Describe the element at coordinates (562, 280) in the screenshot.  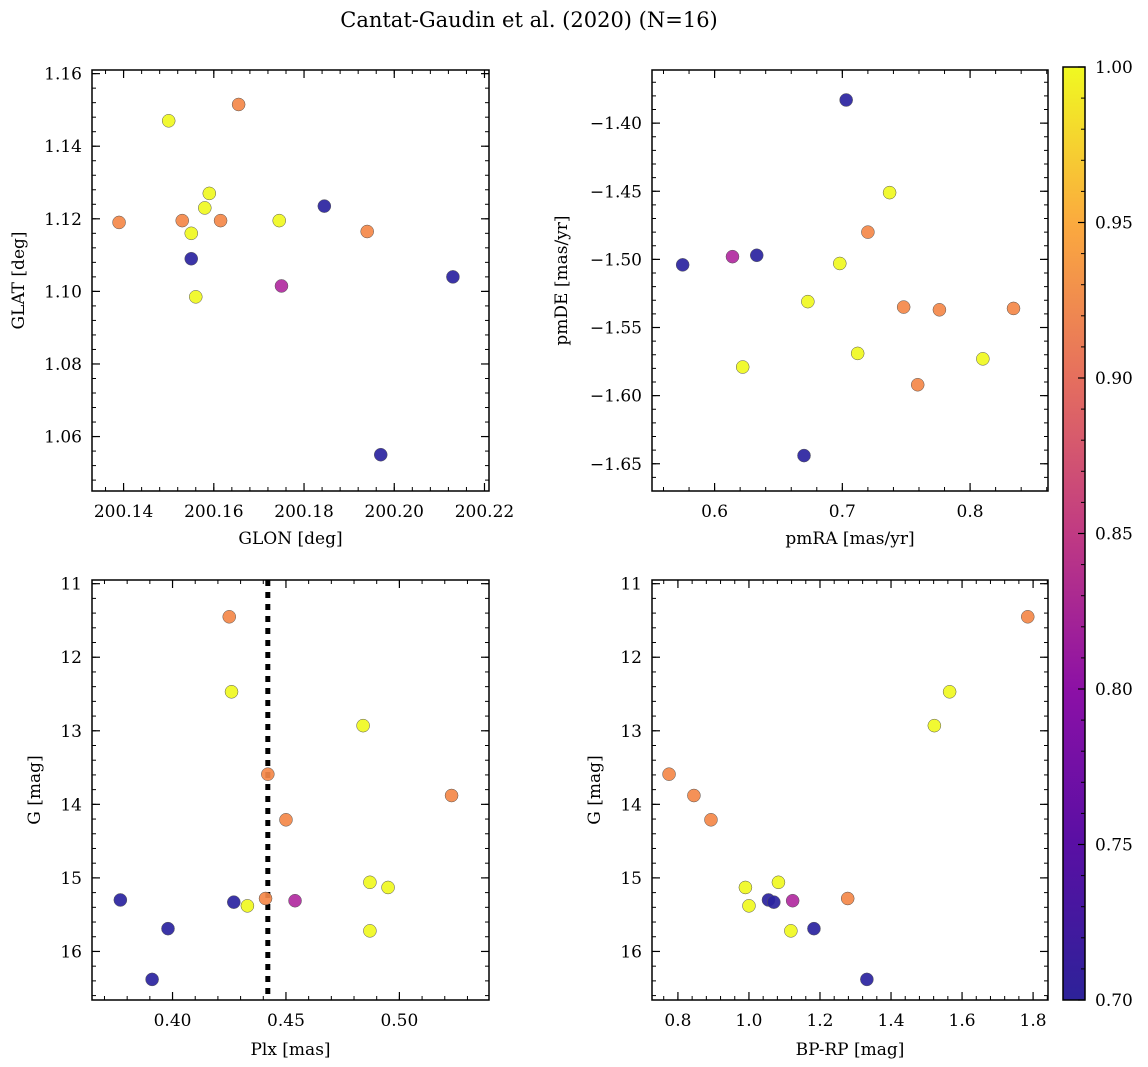
I see `panel-2-ylabel: pmDE [mas/yr]` at that location.